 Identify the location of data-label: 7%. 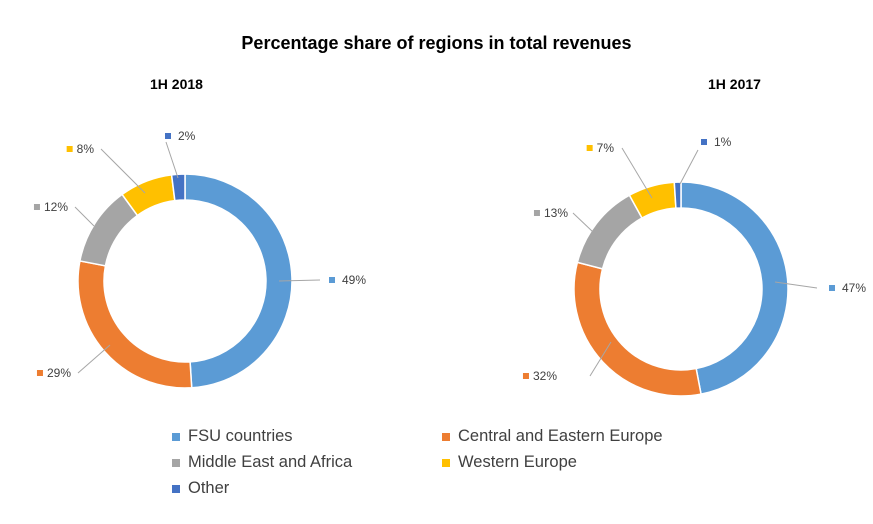
(600, 148).